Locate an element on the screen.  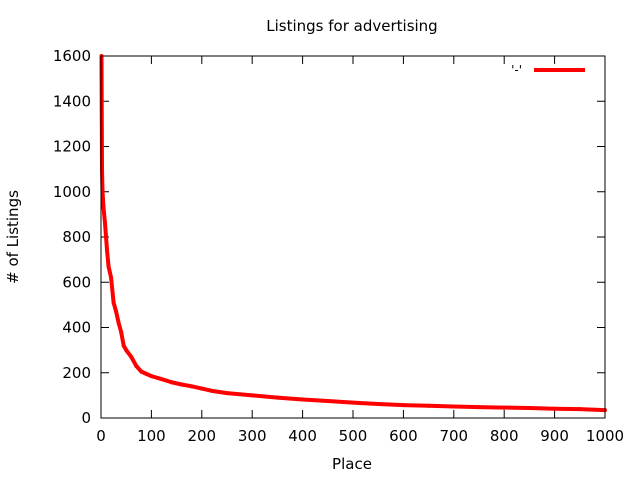
y-tick-label: 800 is located at coordinates (76, 237).